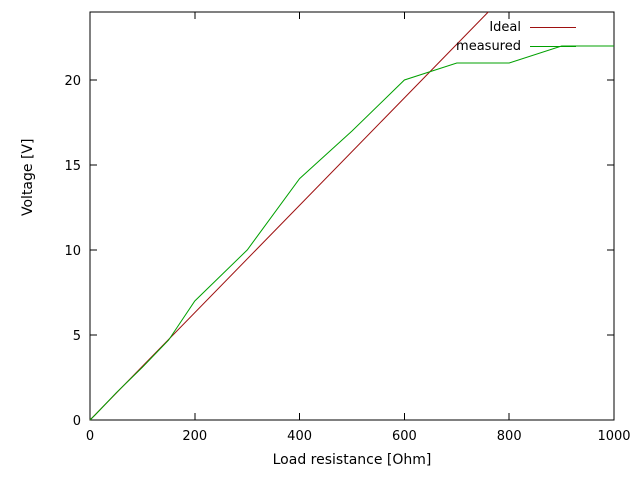 This screenshot has width=640, height=480. I want to click on x-tick-label: 800, so click(509, 436).